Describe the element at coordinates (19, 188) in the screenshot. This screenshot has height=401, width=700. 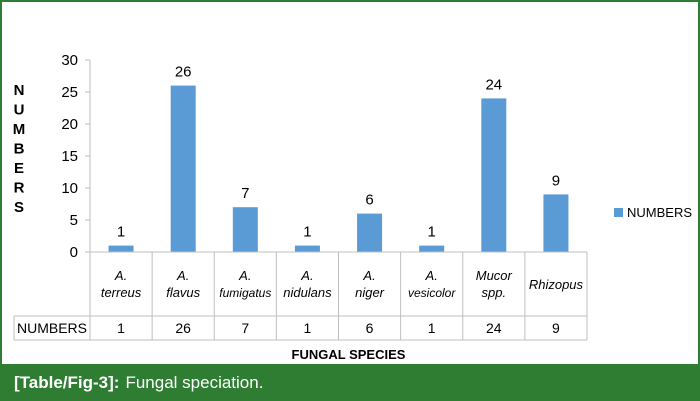
I see `y-axis-title-letter: R` at that location.